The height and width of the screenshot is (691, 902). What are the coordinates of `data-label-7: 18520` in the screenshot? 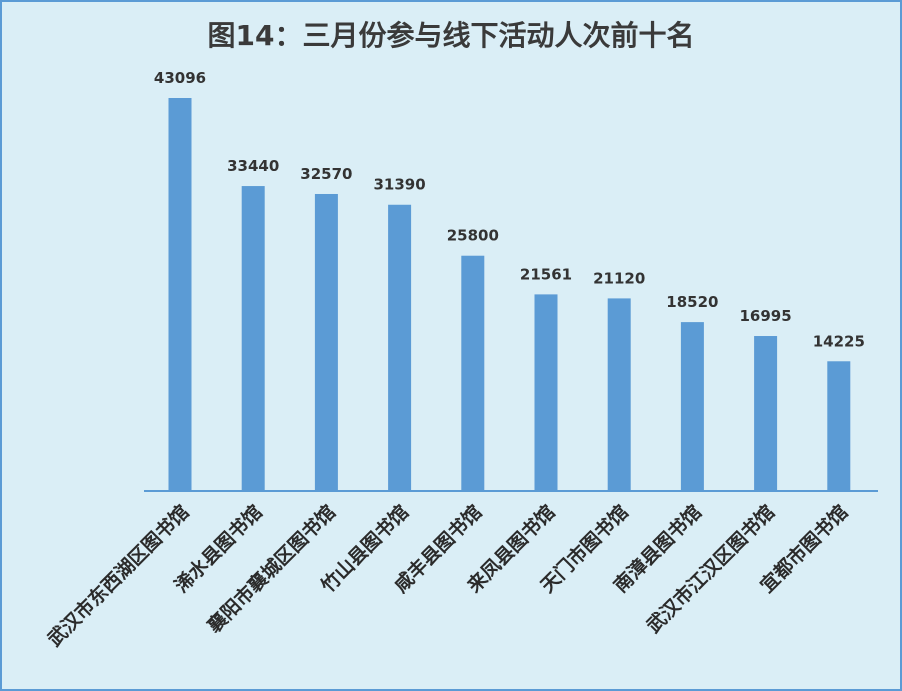 It's located at (692, 302).